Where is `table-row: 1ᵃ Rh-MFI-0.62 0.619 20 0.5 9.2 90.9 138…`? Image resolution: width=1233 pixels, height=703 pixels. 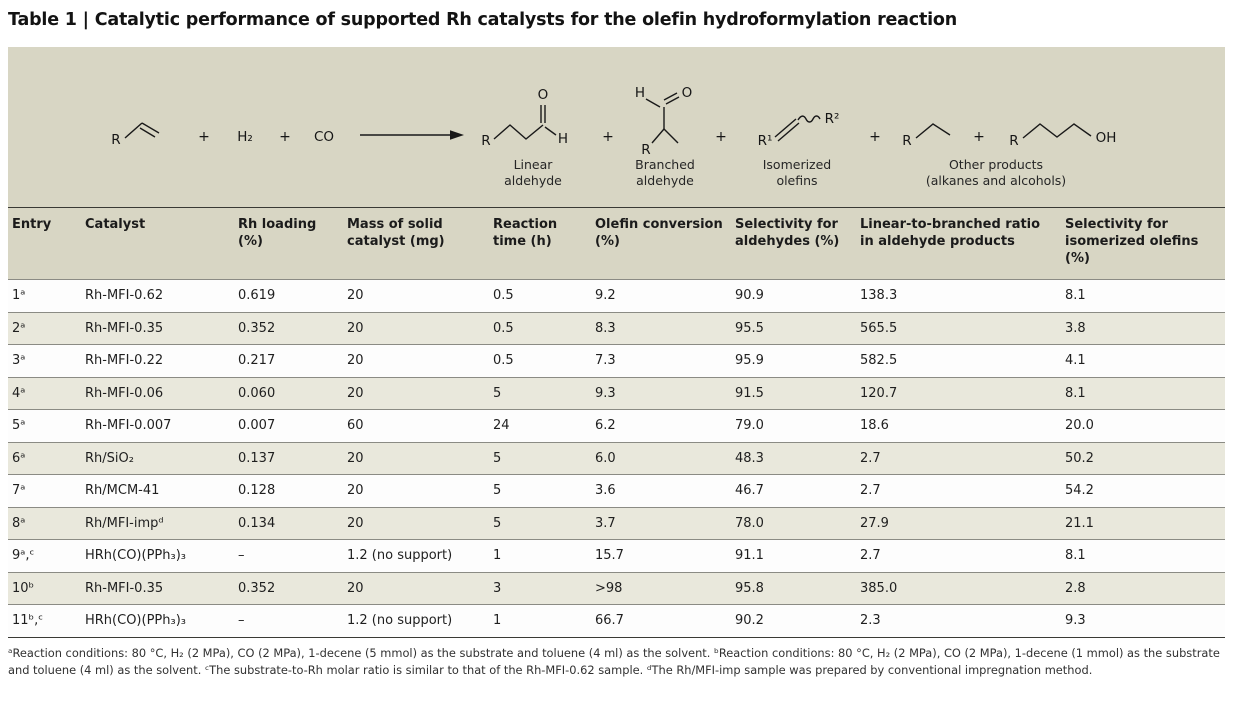
table-row: 1ᵃ Rh-MFI-0.62 0.619 20 0.5 9.2 90.9 138… is located at coordinates (616, 296).